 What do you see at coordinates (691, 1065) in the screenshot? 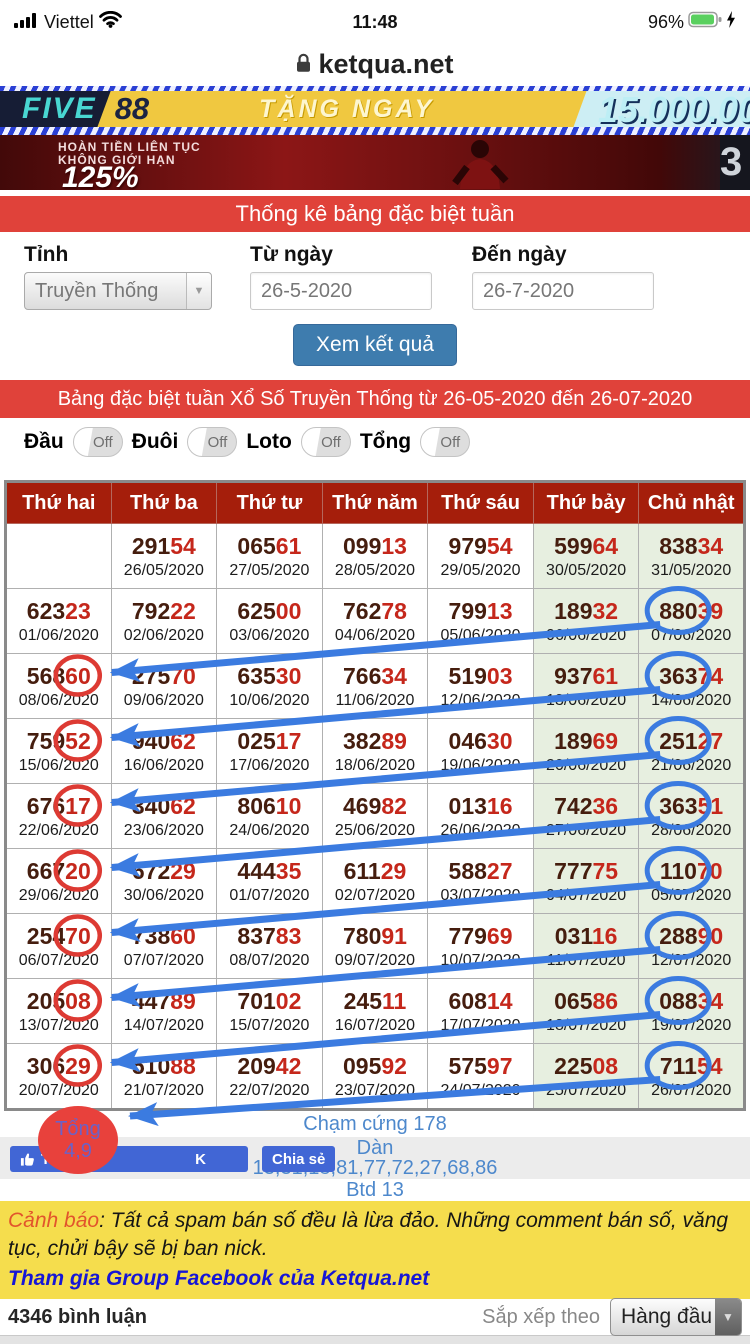
I see `result-number: 71154` at bounding box center [691, 1065].